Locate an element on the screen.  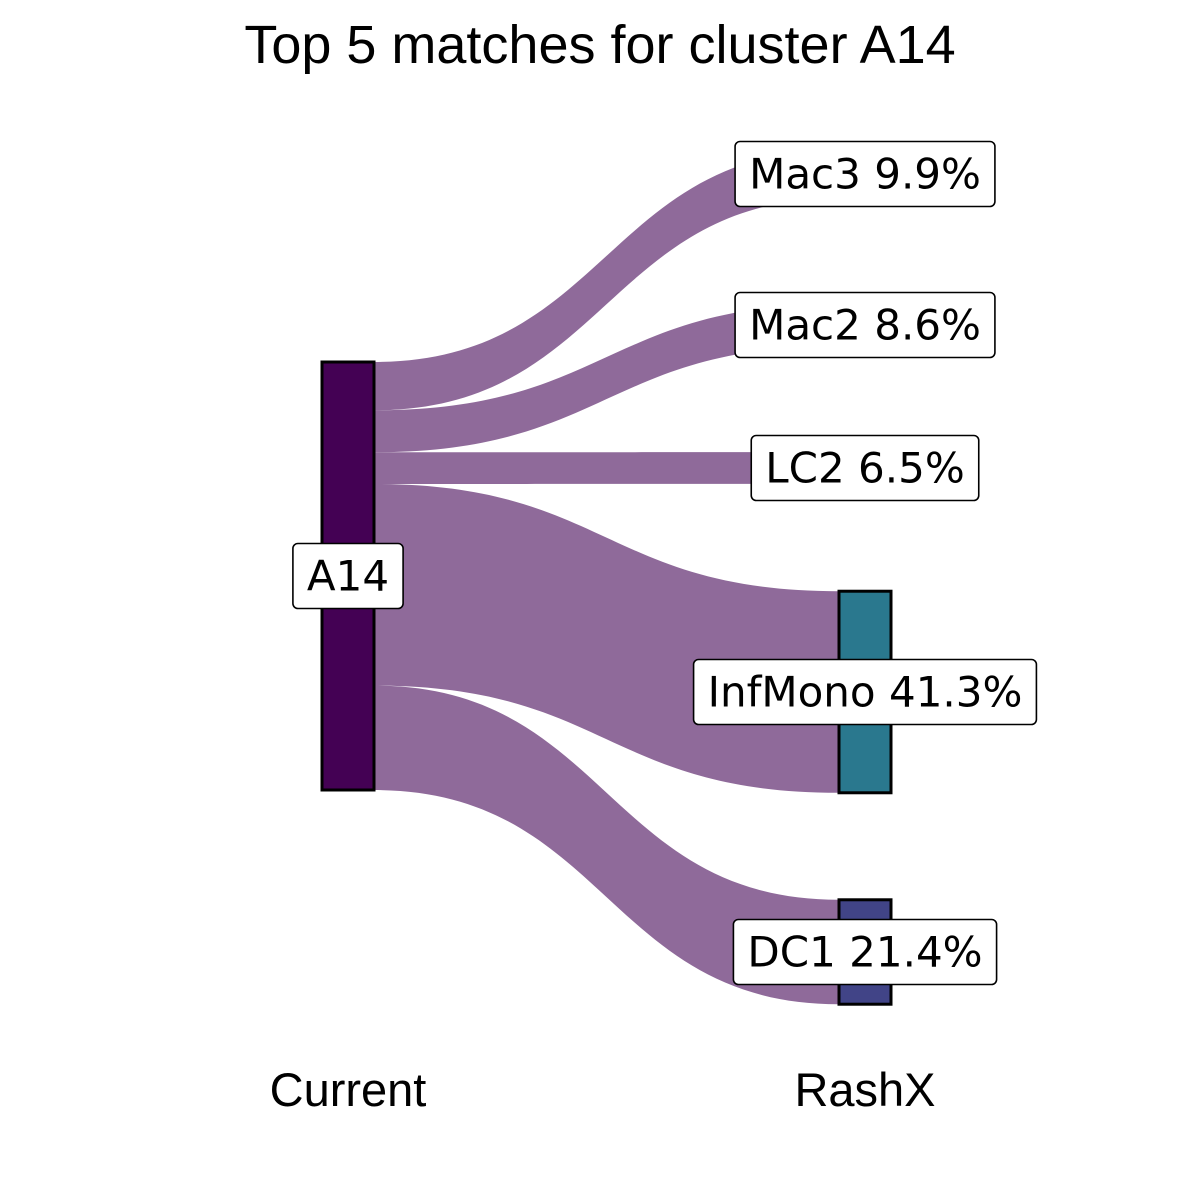
label-source-a14-text: A14 is located at coordinates (348, 576).